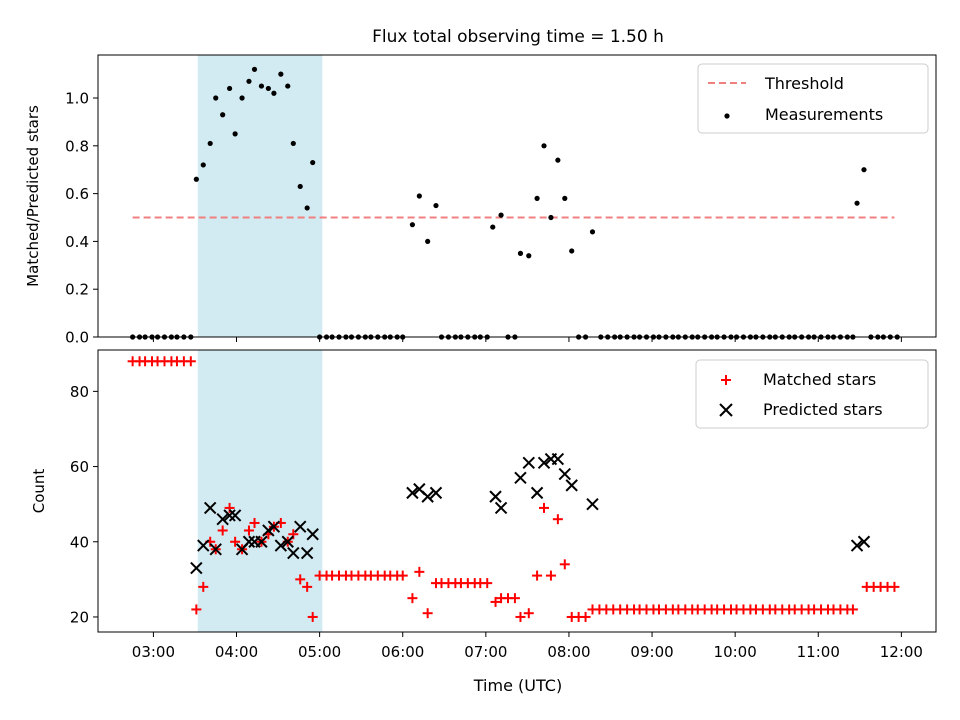 The height and width of the screenshot is (720, 960). Describe the element at coordinates (804, 83) in the screenshot. I see `legend-threshold-label: Threshold` at that location.